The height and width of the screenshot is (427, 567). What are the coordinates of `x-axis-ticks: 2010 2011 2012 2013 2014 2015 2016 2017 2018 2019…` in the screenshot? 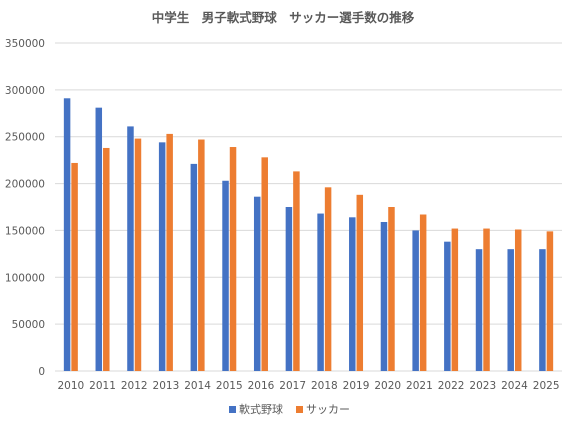 It's located at (308, 386).